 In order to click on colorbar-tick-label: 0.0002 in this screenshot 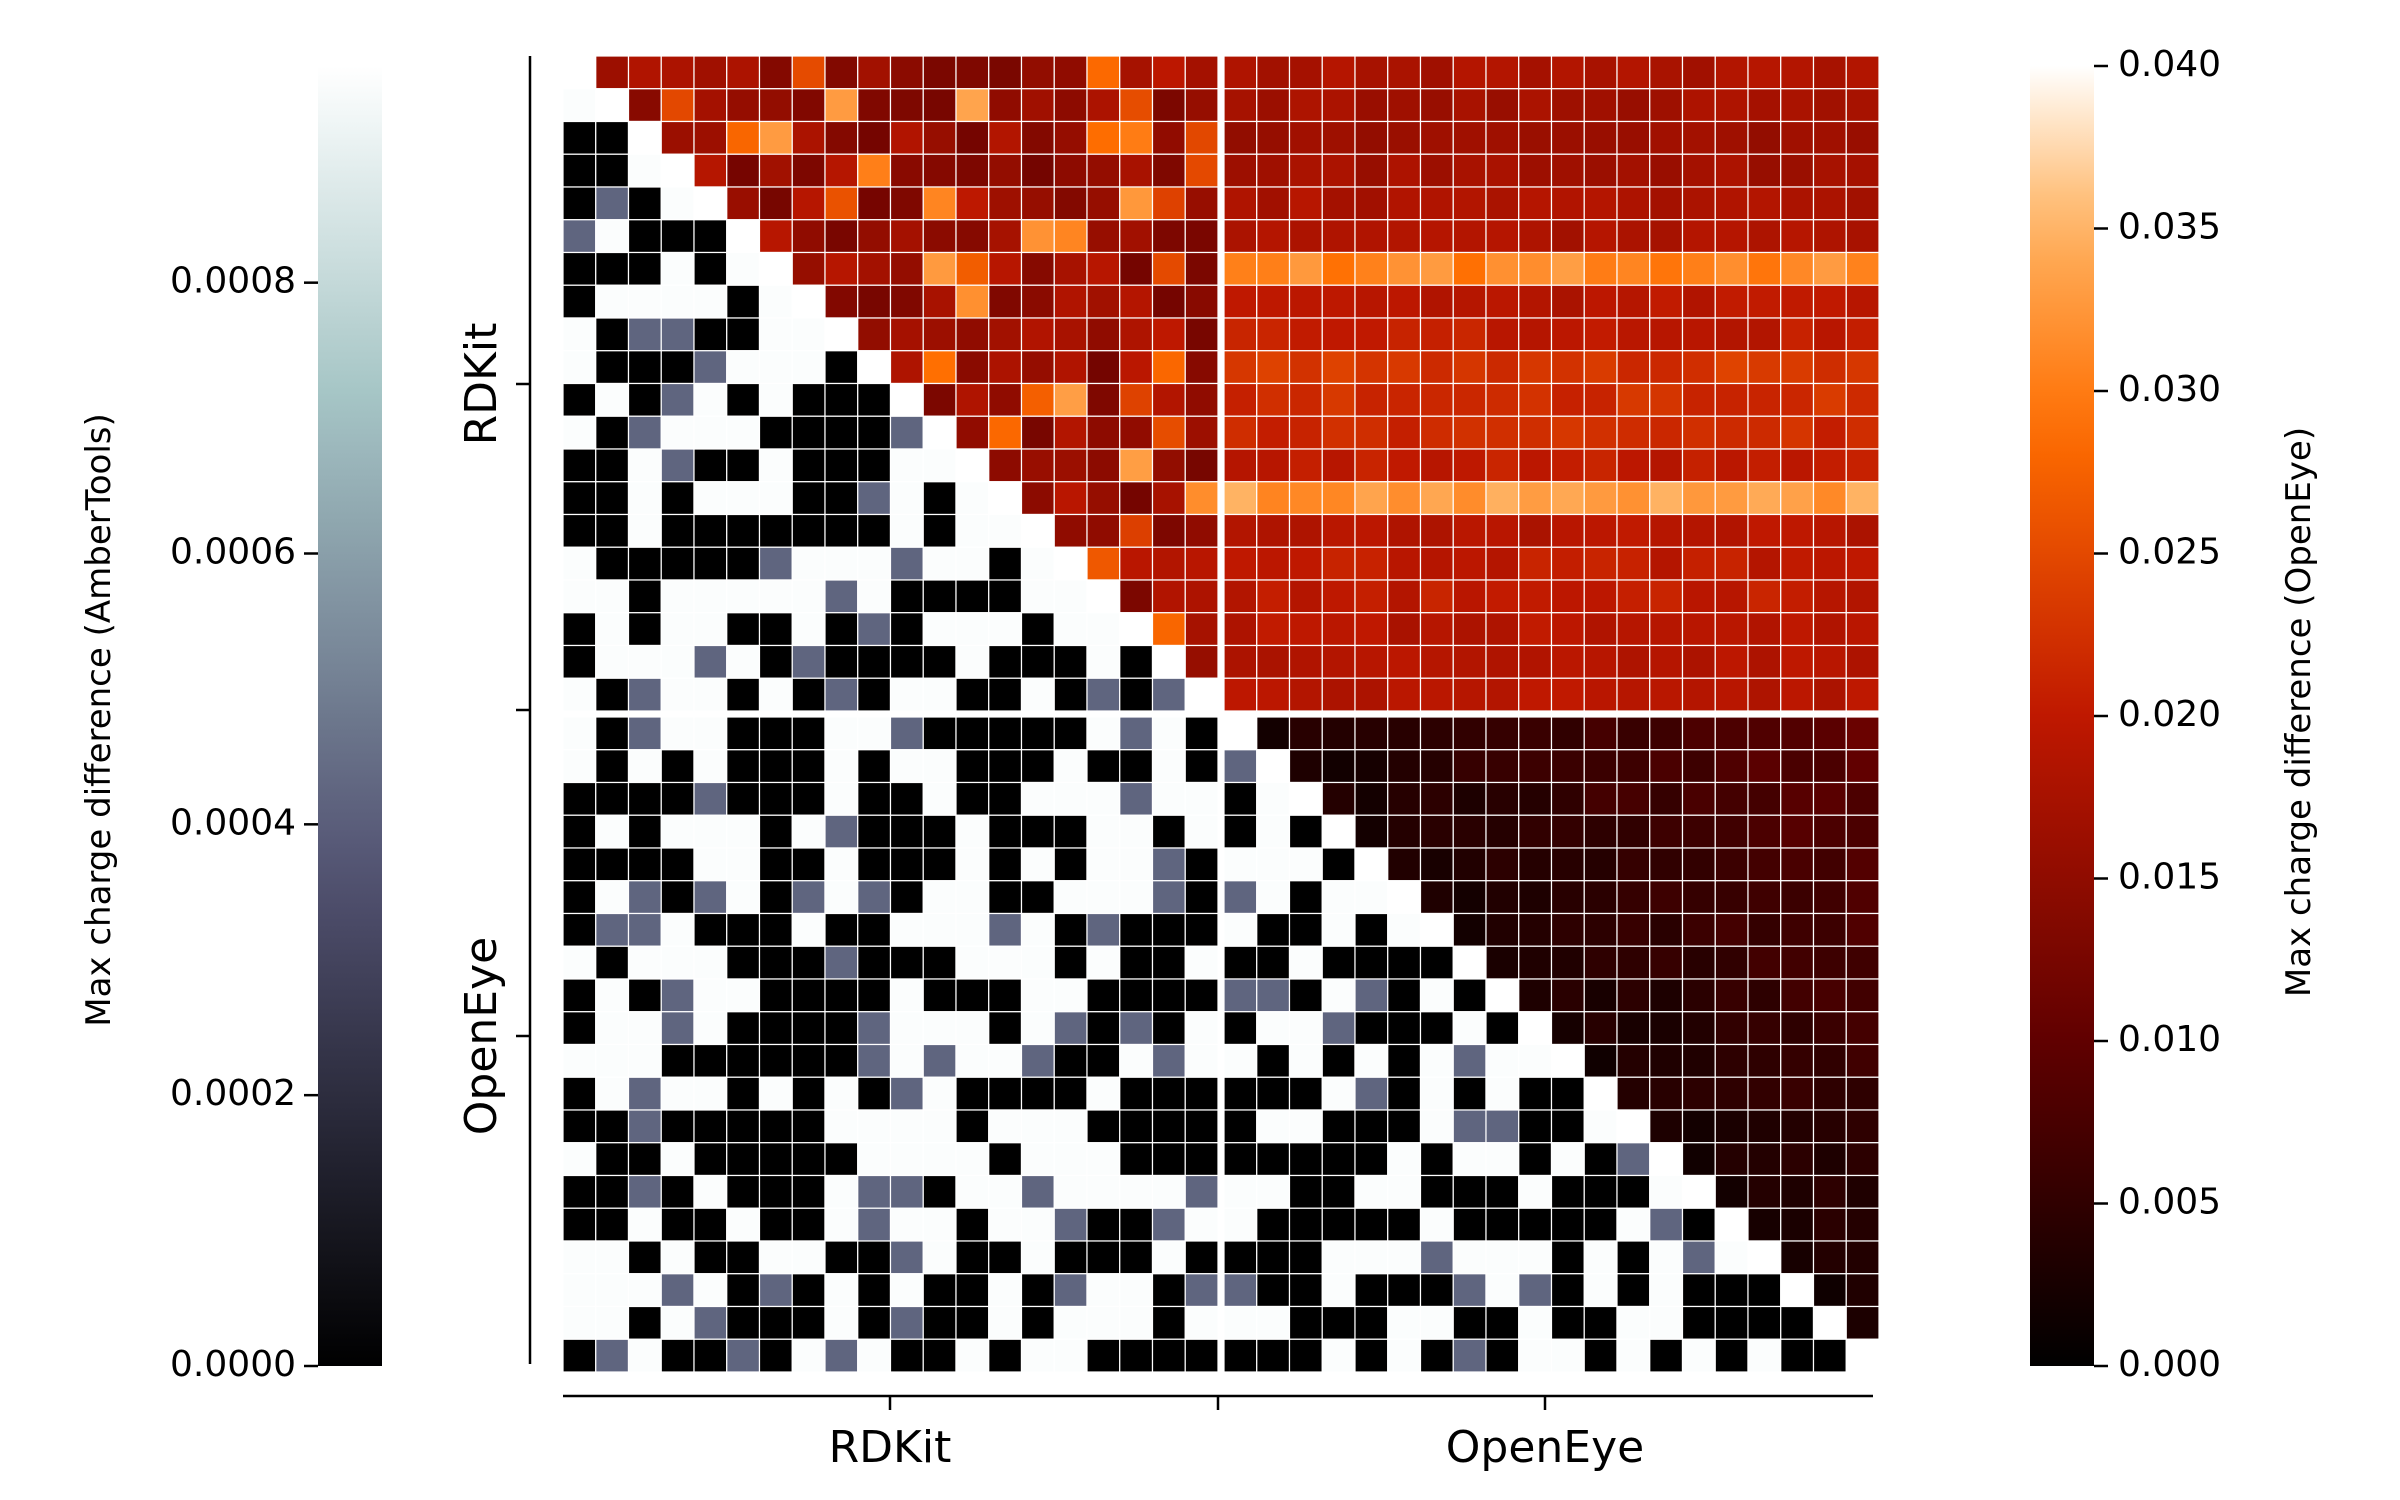, I will do `click(233, 1093)`.